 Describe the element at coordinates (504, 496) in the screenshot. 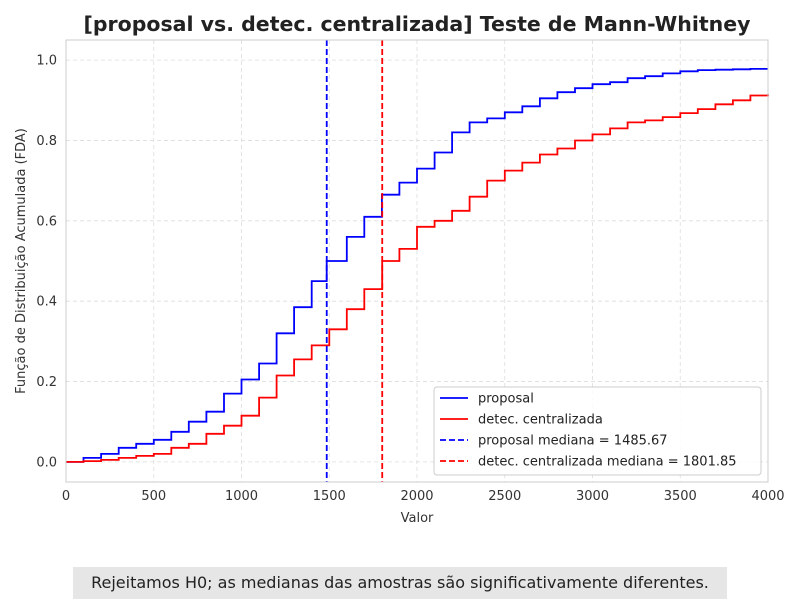

I see `x-tick-label: 2500` at that location.